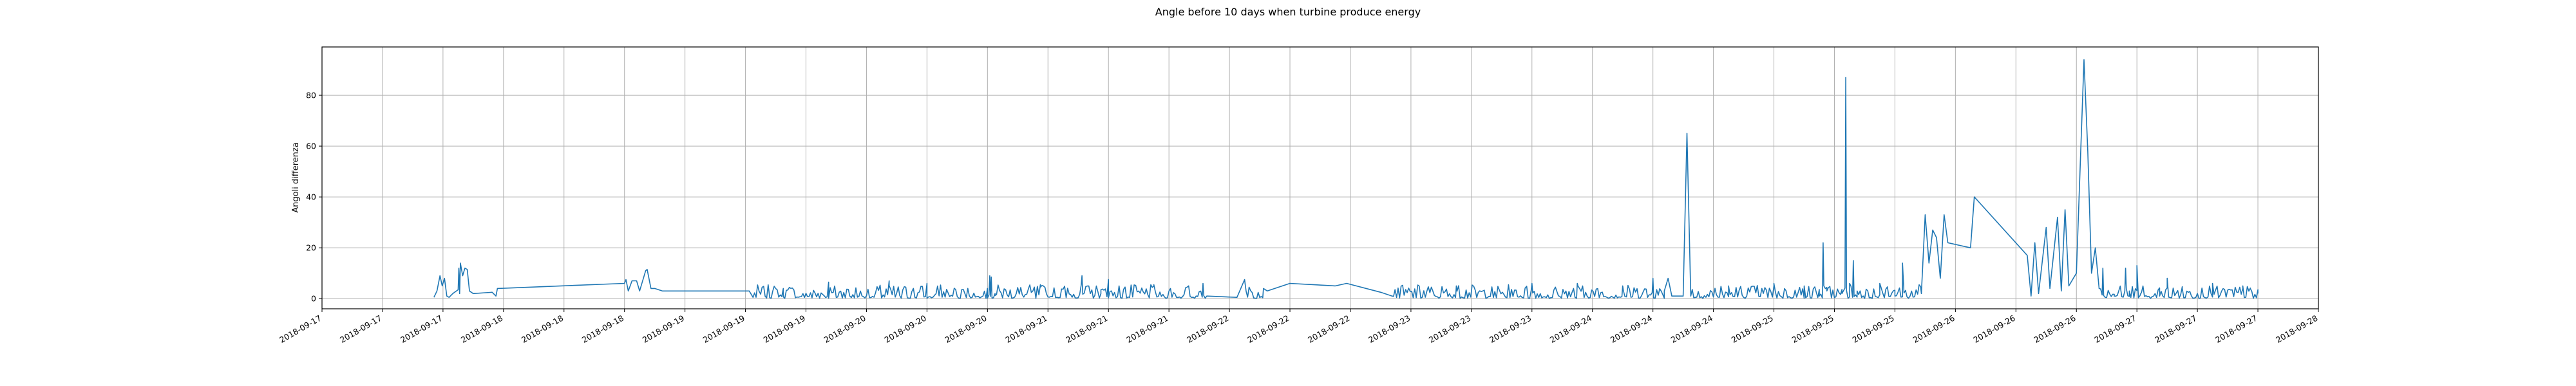  What do you see at coordinates (311, 248) in the screenshot?
I see `y-tick-label: 20` at bounding box center [311, 248].